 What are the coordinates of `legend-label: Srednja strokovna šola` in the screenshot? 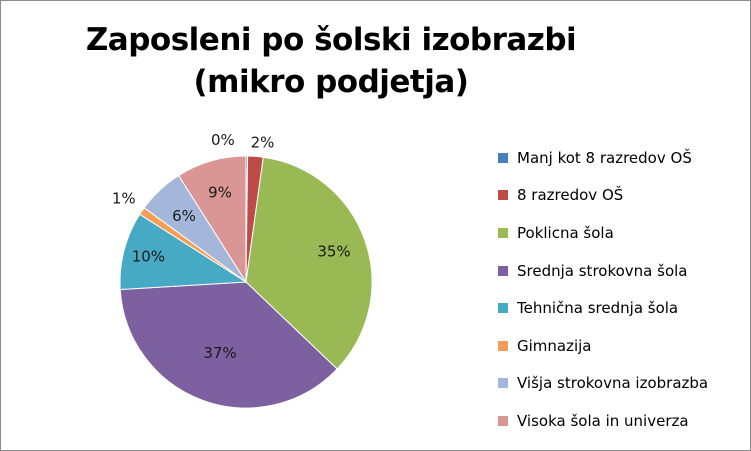 It's located at (602, 270).